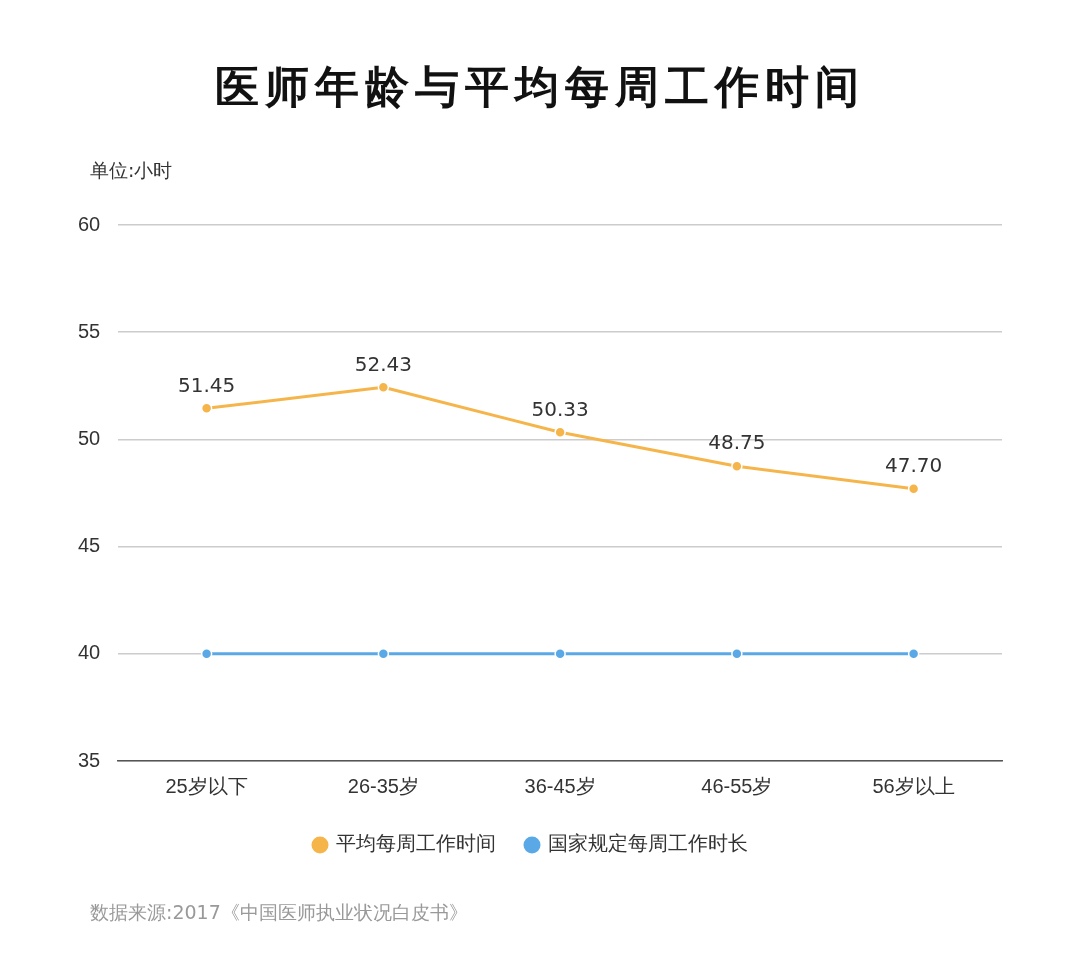 This screenshot has width=1080, height=977. What do you see at coordinates (913, 464) in the screenshot?
I see `data-label: 47.70` at bounding box center [913, 464].